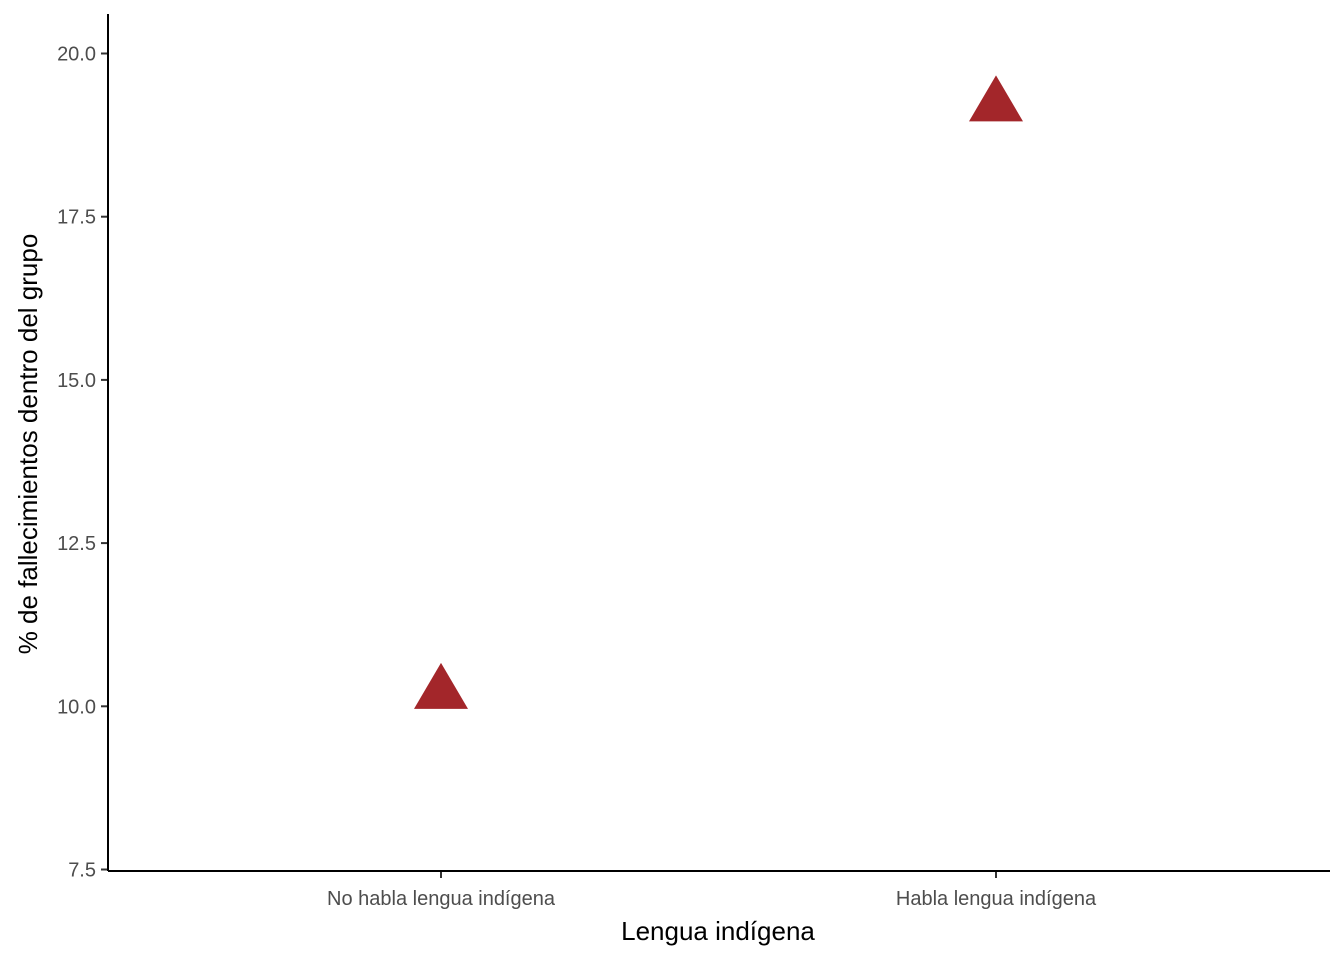  Describe the element at coordinates (441, 899) in the screenshot. I see `x-tick-label: No habla lengua indígena` at that location.